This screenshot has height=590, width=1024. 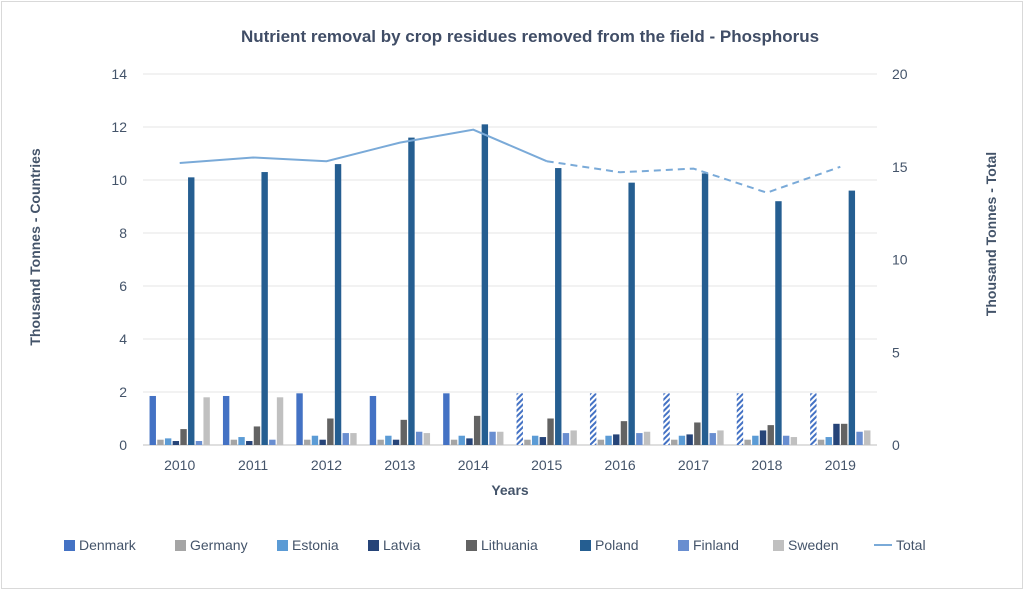 I want to click on bar-germany-2018, so click(x=747, y=442).